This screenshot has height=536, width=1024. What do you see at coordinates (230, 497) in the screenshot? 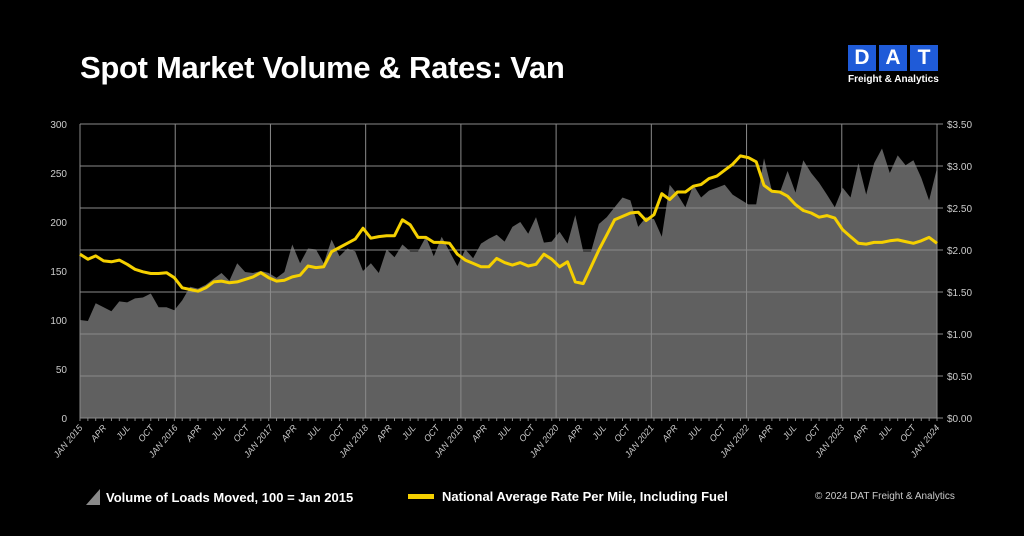
I see `legend-label: Volume of Loads Moved, 100 = Jan 2015` at bounding box center [230, 497].